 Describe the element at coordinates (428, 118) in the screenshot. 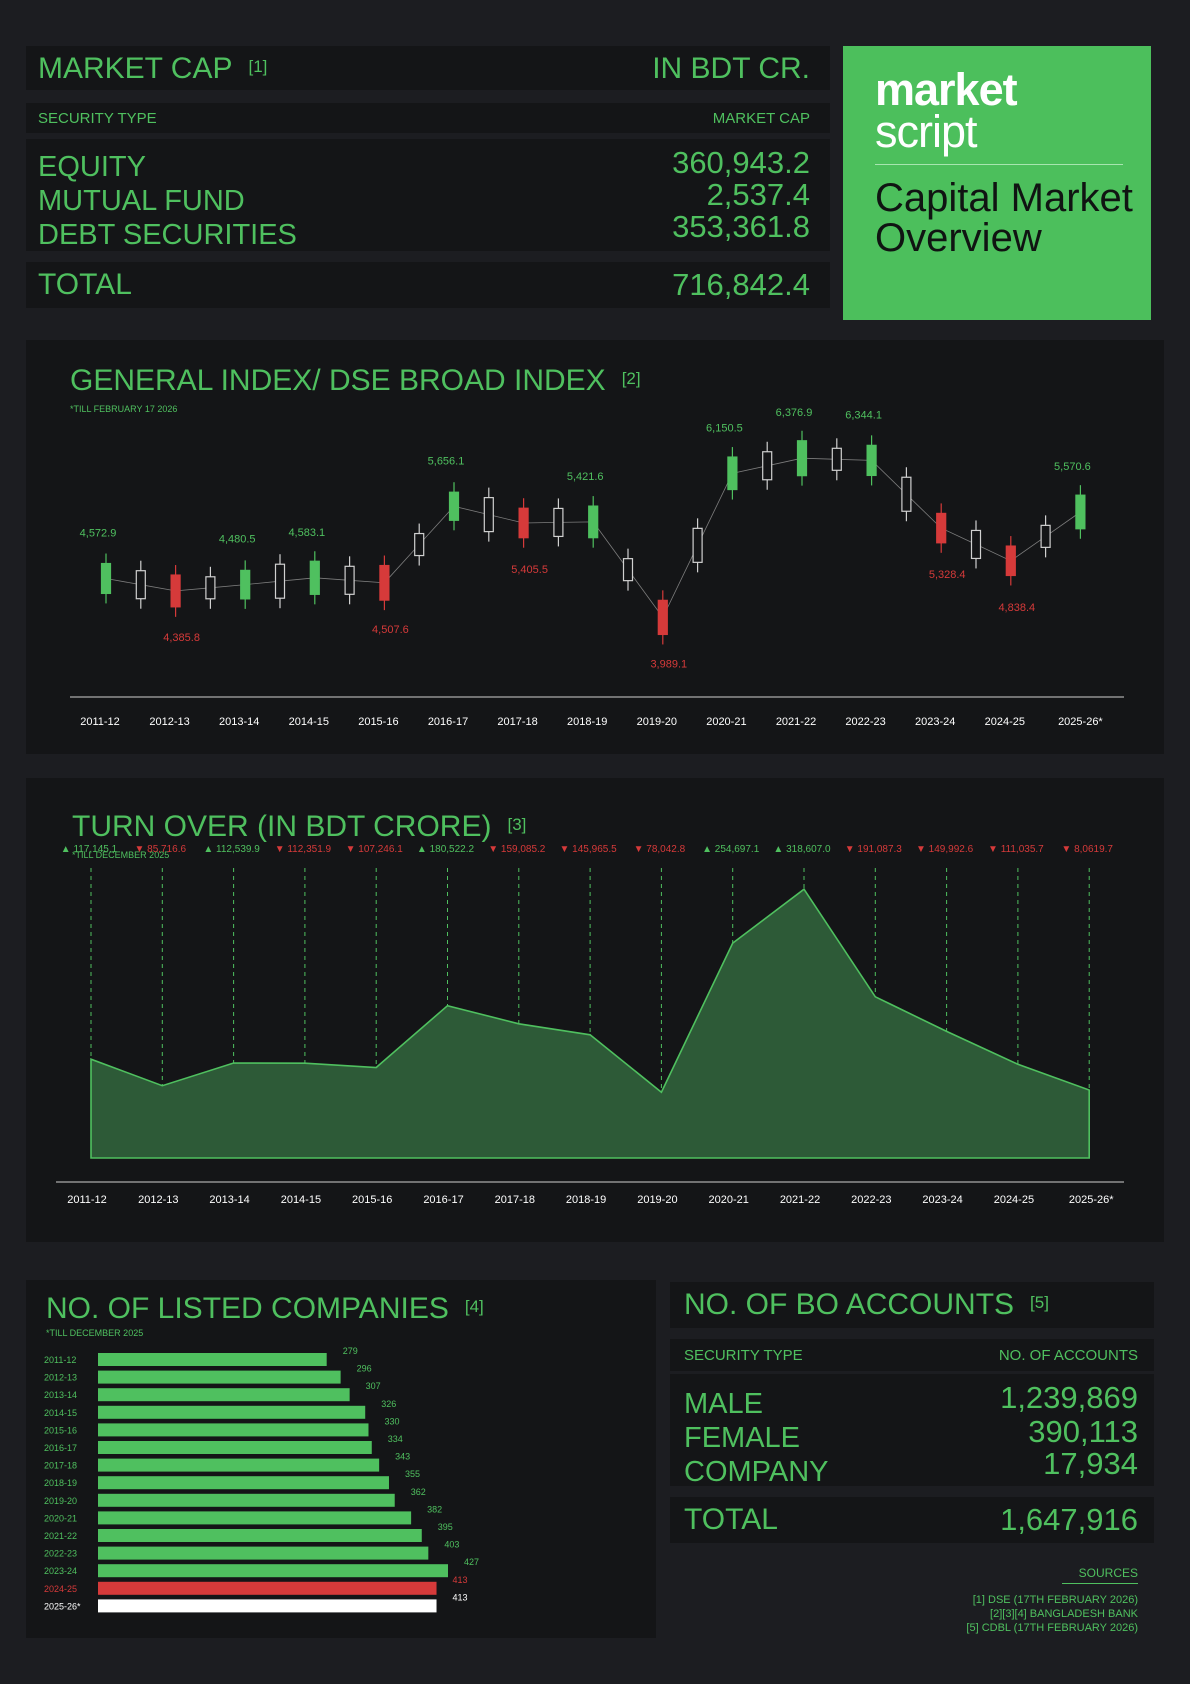

I see `market-cap-columns: SECURITY TYPE MARKET CAP` at that location.